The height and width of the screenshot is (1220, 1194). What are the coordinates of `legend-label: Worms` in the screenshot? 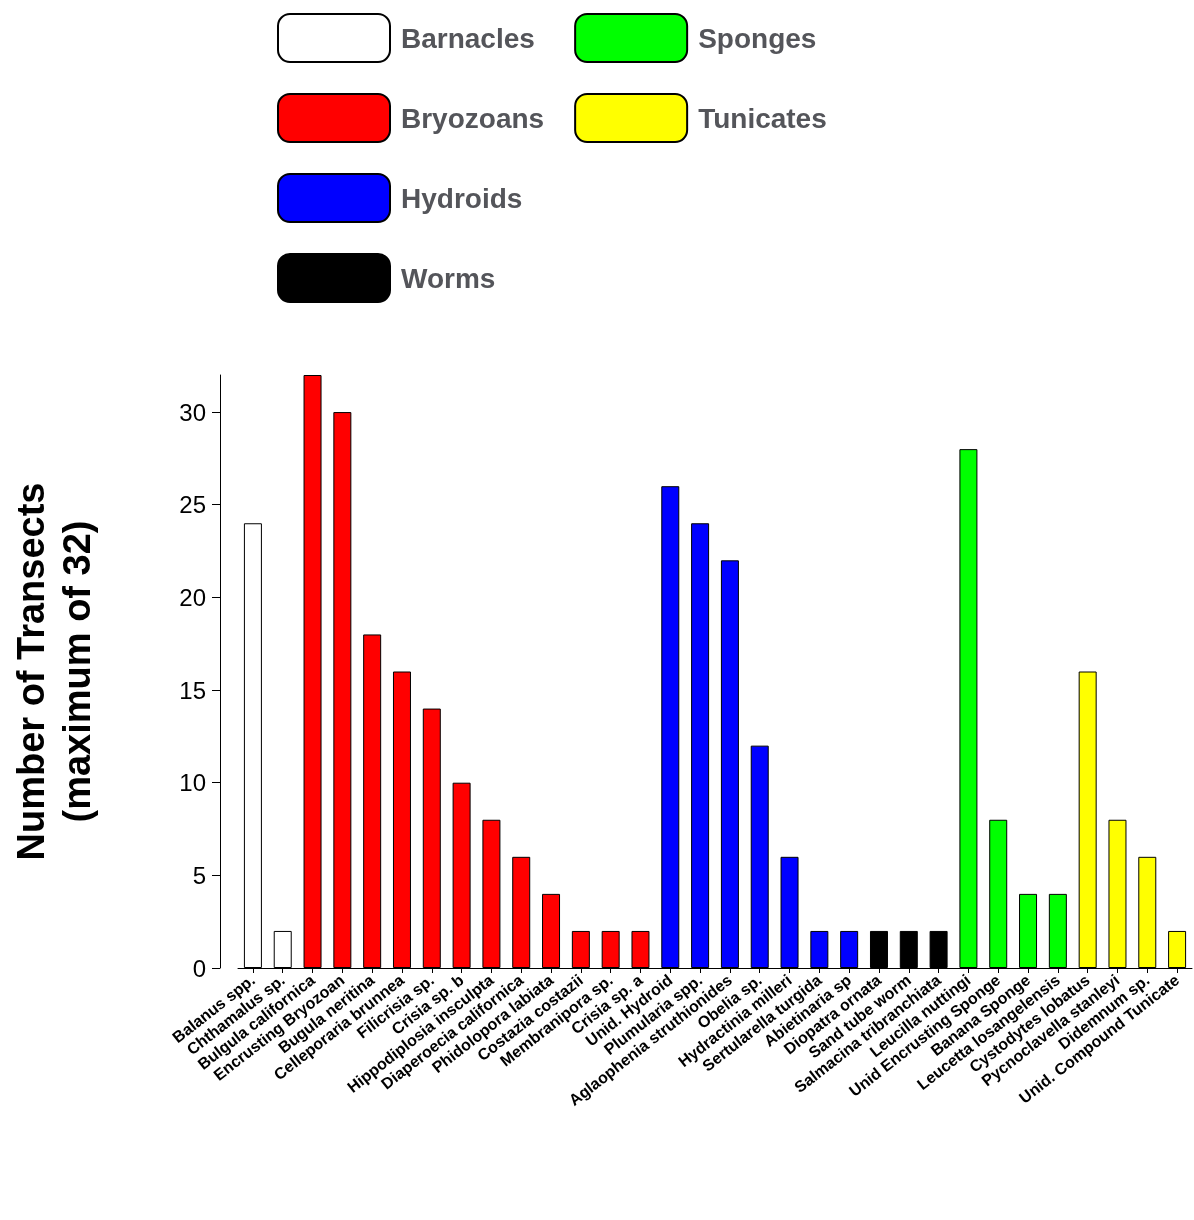 It's located at (448, 278).